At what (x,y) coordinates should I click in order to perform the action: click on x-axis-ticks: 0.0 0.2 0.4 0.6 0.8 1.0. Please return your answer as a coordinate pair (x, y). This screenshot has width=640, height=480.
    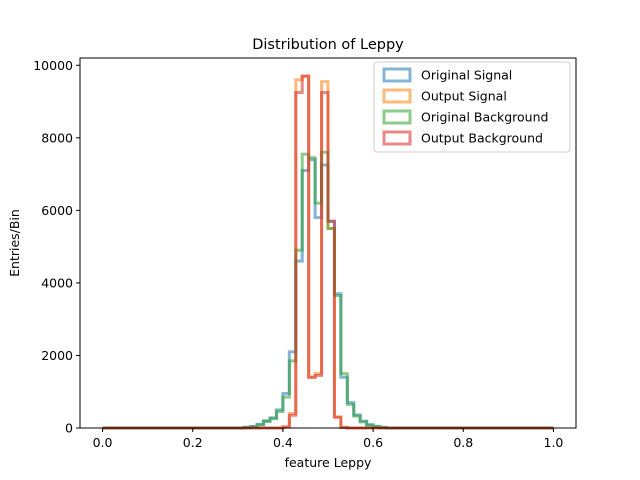
    Looking at the image, I should click on (328, 439).